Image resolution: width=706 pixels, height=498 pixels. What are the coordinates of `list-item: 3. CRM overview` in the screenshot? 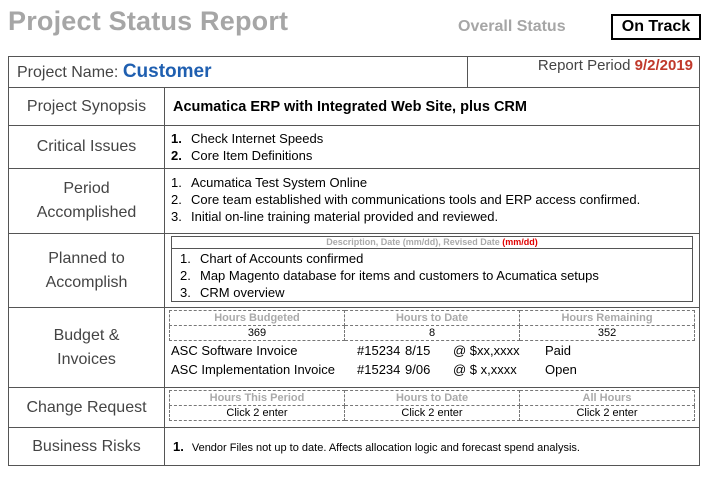 It's located at (232, 292).